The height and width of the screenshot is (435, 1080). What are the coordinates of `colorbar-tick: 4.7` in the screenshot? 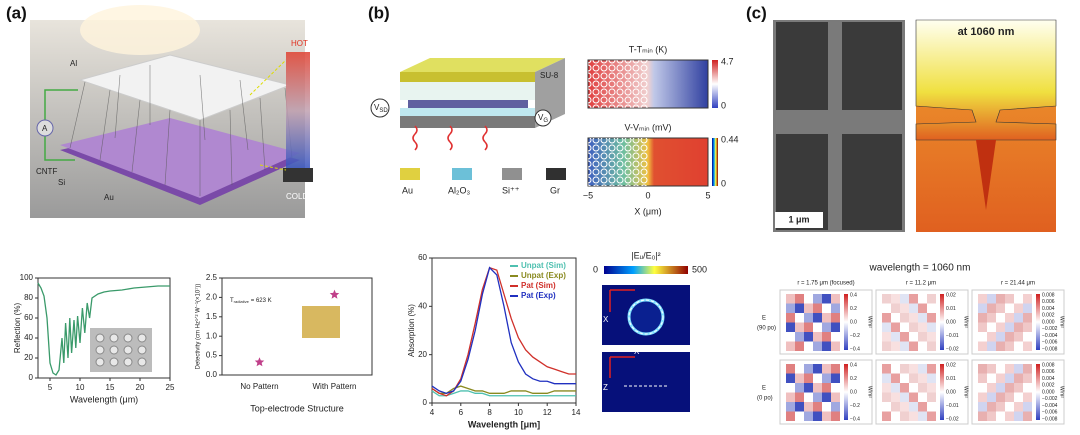 It's located at (727, 61).